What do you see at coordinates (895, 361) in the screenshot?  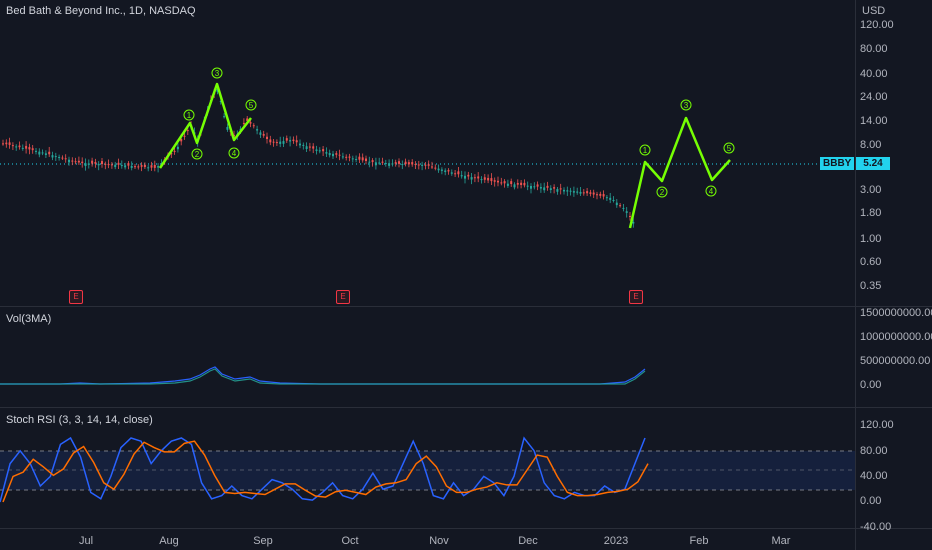 I see `volume-axis-label: 500000000.00` at bounding box center [895, 361].